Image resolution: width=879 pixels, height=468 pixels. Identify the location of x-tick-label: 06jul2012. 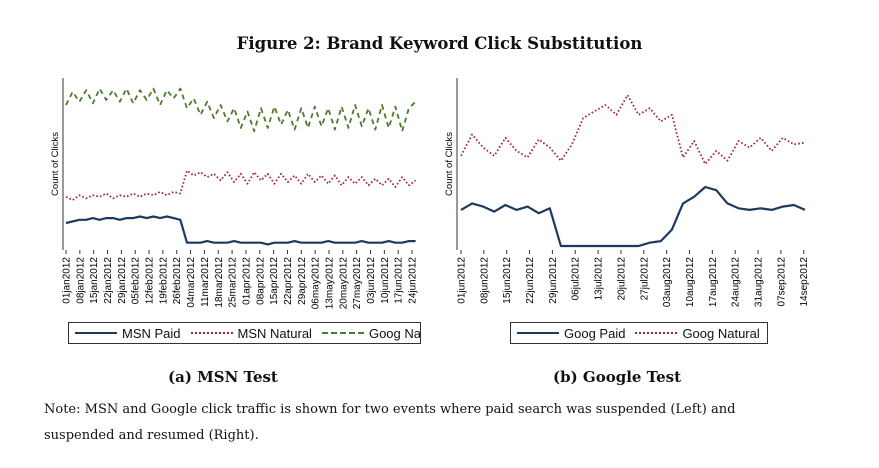
(576, 279).